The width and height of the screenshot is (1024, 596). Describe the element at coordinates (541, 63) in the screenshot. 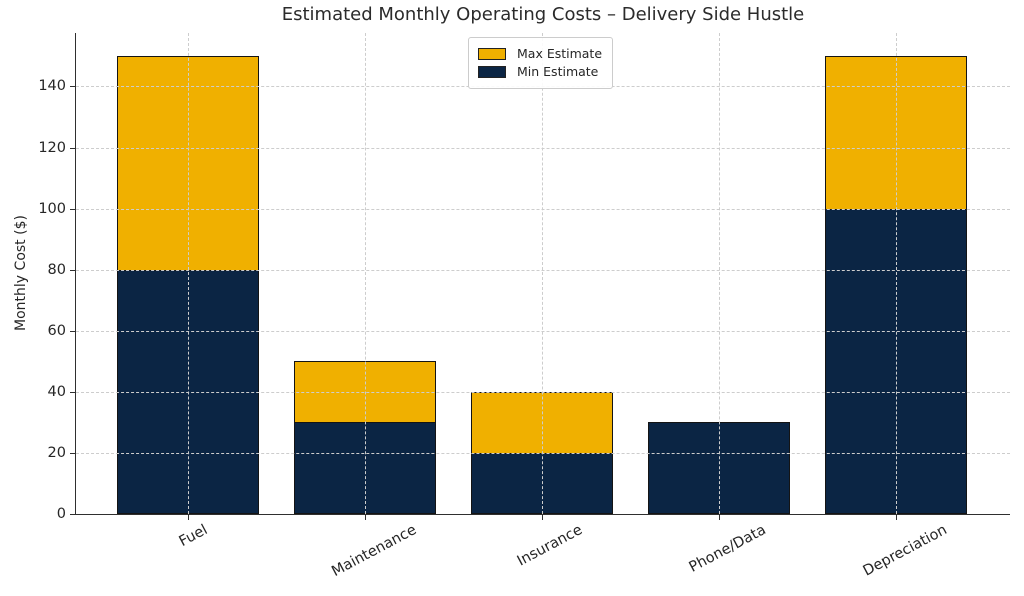

I see `legend: Max Estimate Min Estimate` at that location.